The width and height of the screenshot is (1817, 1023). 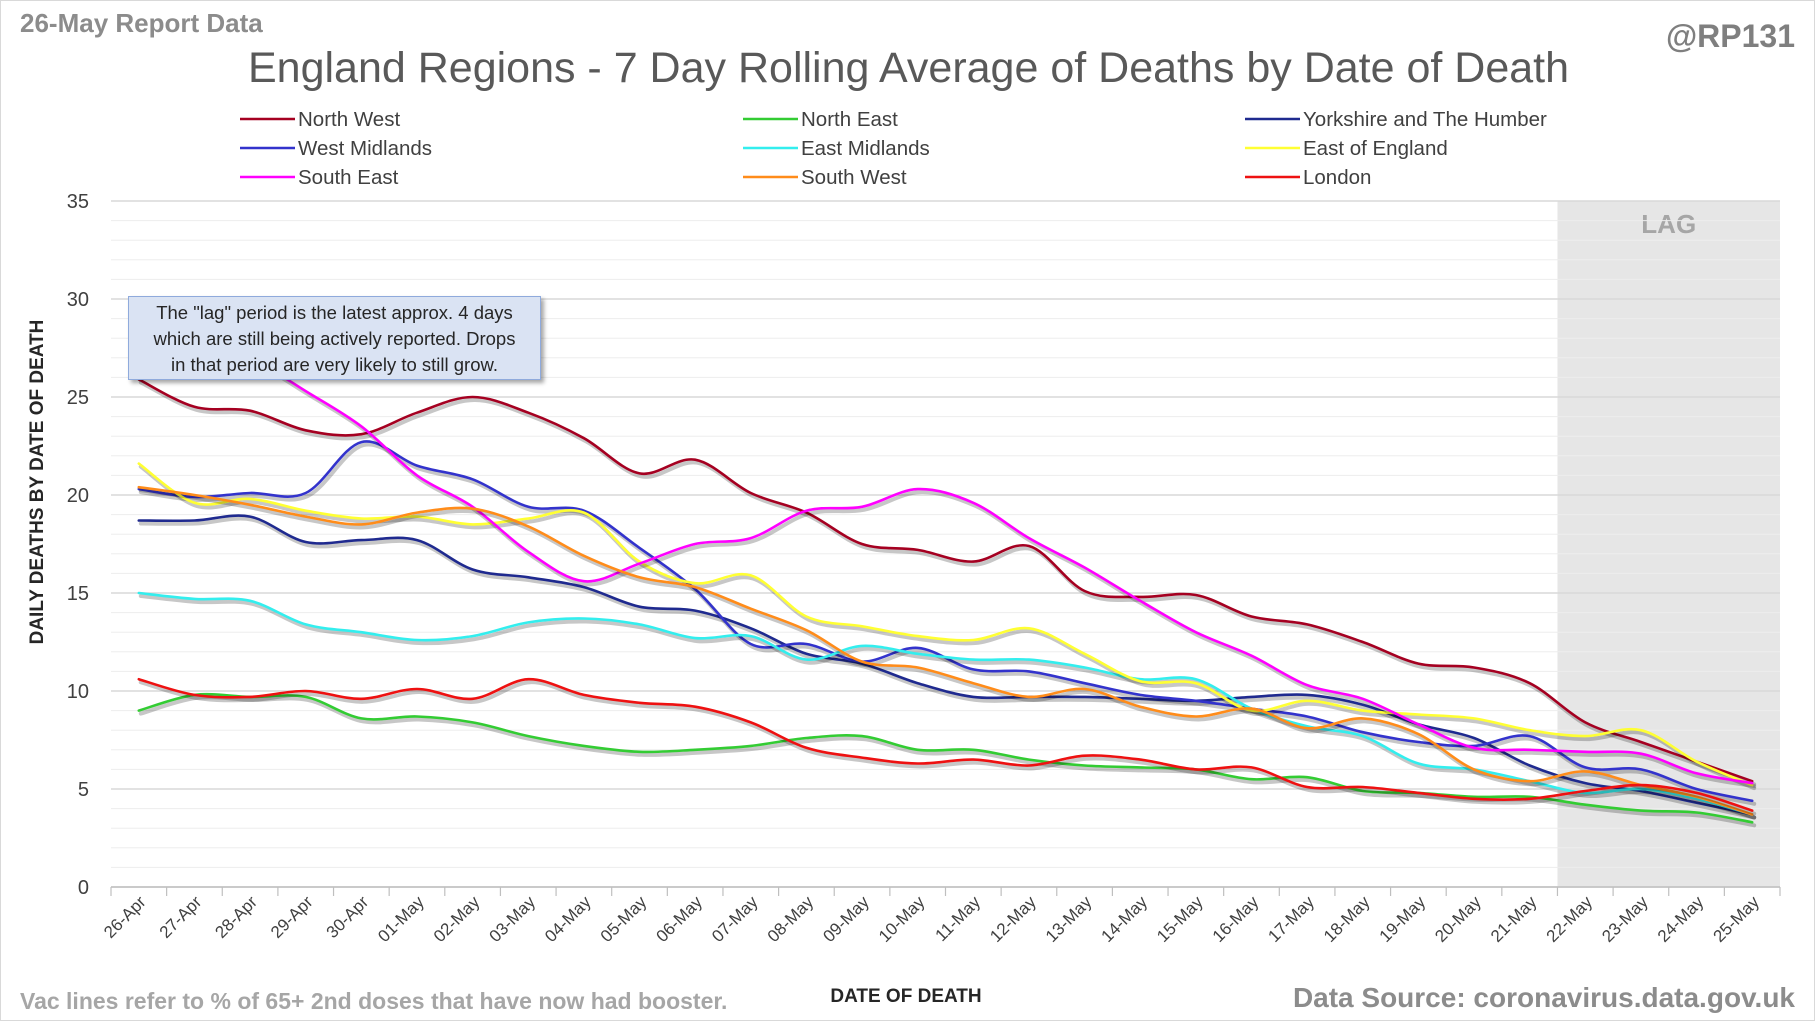 I want to click on x-tick-label: 10-May, so click(x=902, y=919).